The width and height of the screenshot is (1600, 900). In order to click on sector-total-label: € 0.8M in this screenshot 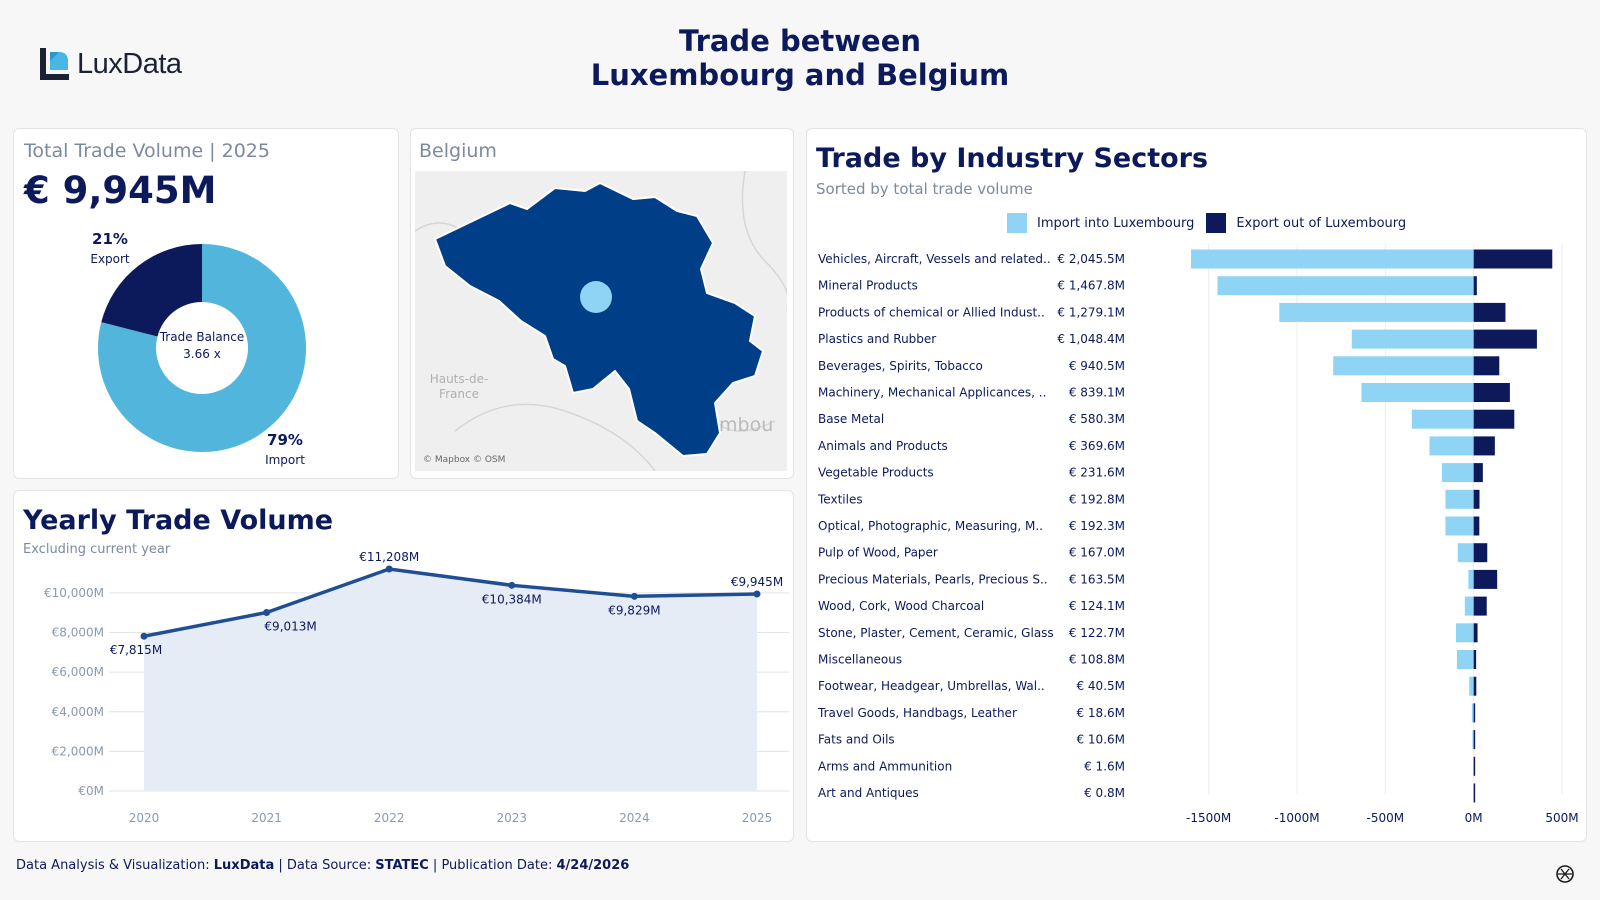, I will do `click(1104, 793)`.